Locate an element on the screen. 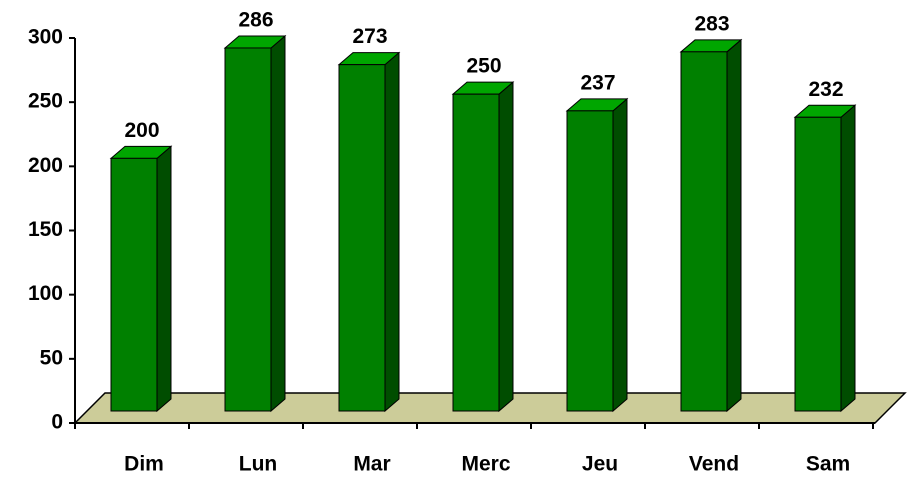 The height and width of the screenshot is (477, 919). value-label: 237 is located at coordinates (597, 82).